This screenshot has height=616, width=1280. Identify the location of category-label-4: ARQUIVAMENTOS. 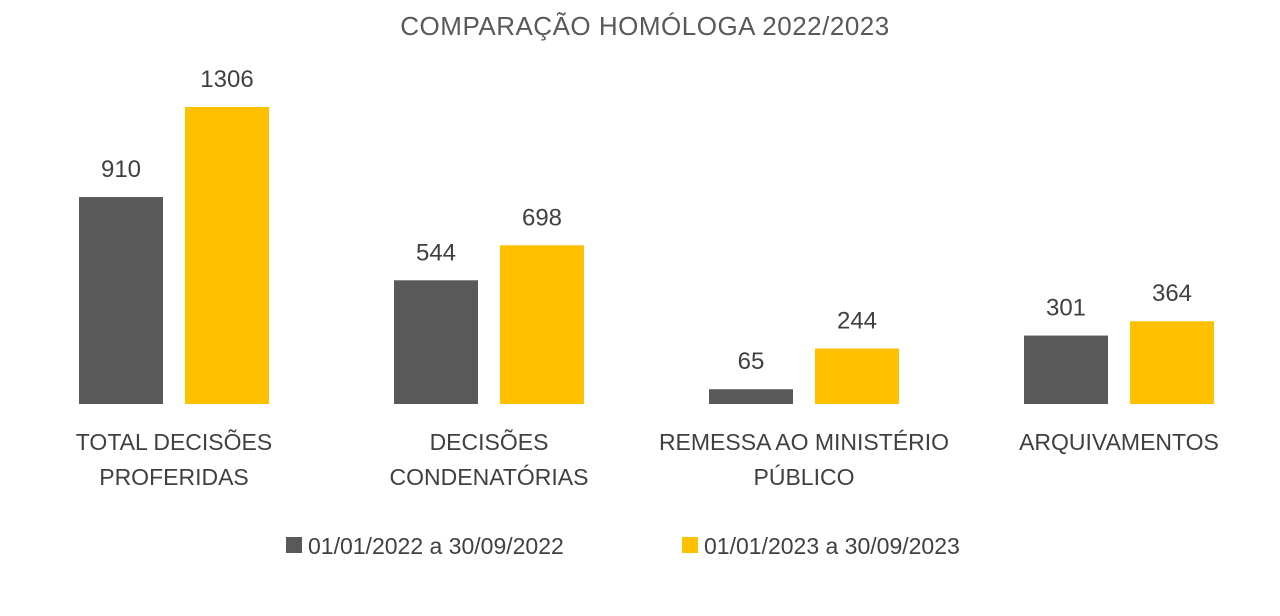
(1119, 442).